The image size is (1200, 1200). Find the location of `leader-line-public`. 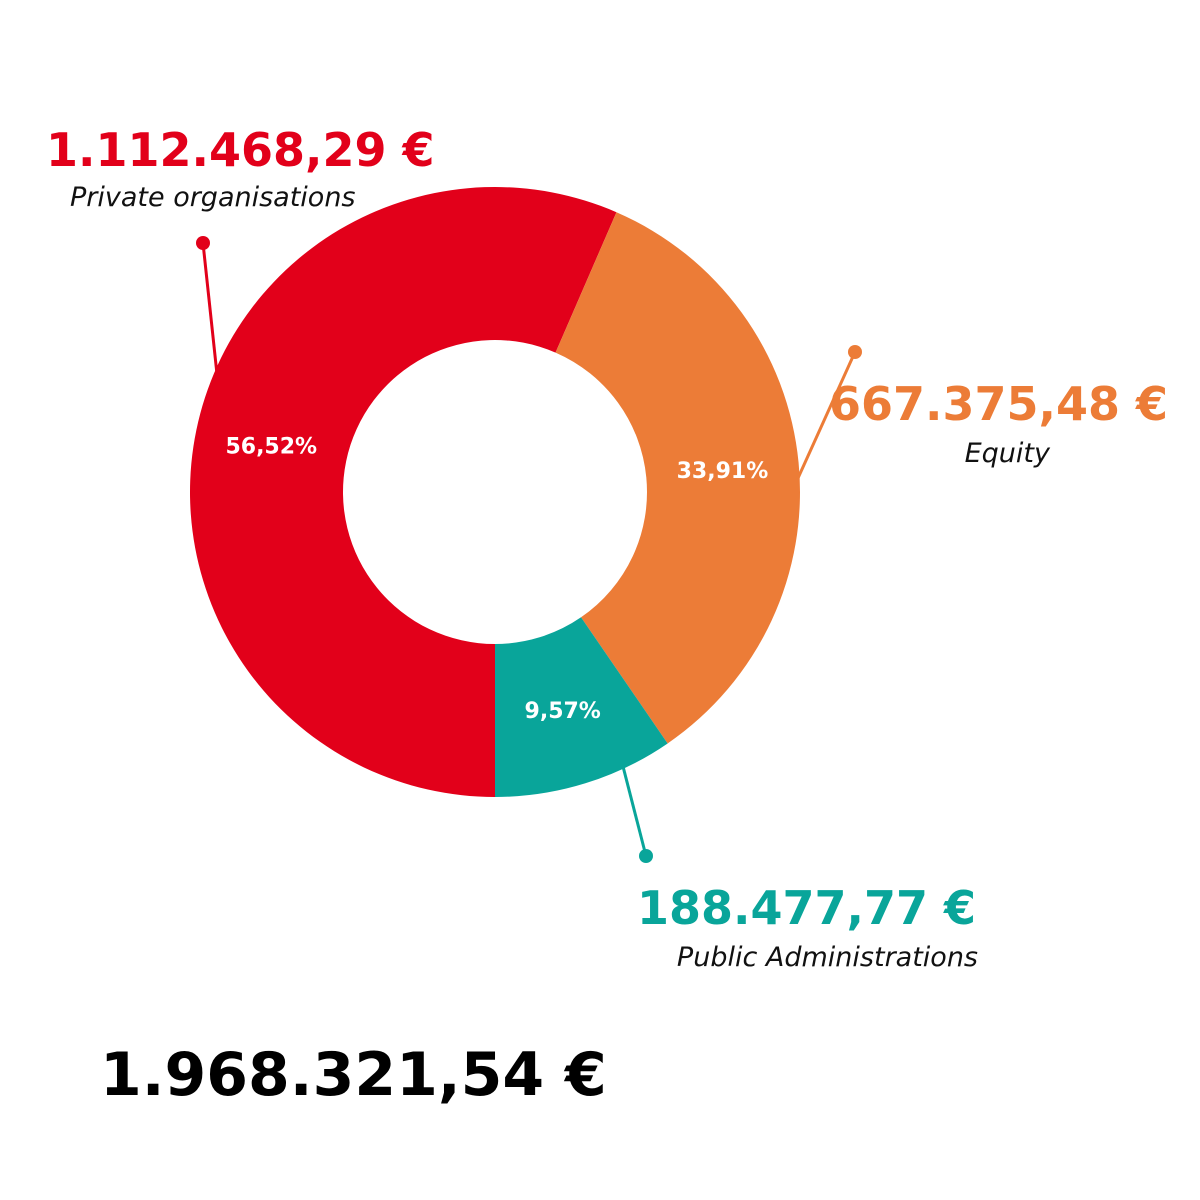

leader-line-public is located at coordinates (634, 811).